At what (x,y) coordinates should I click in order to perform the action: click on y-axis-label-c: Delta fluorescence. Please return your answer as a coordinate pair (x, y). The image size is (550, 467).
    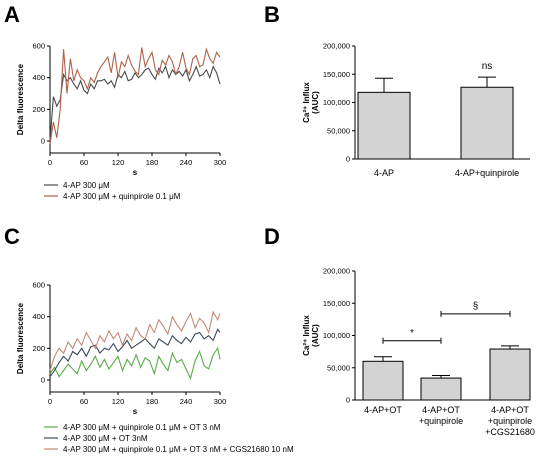
    Looking at the image, I should click on (20, 338).